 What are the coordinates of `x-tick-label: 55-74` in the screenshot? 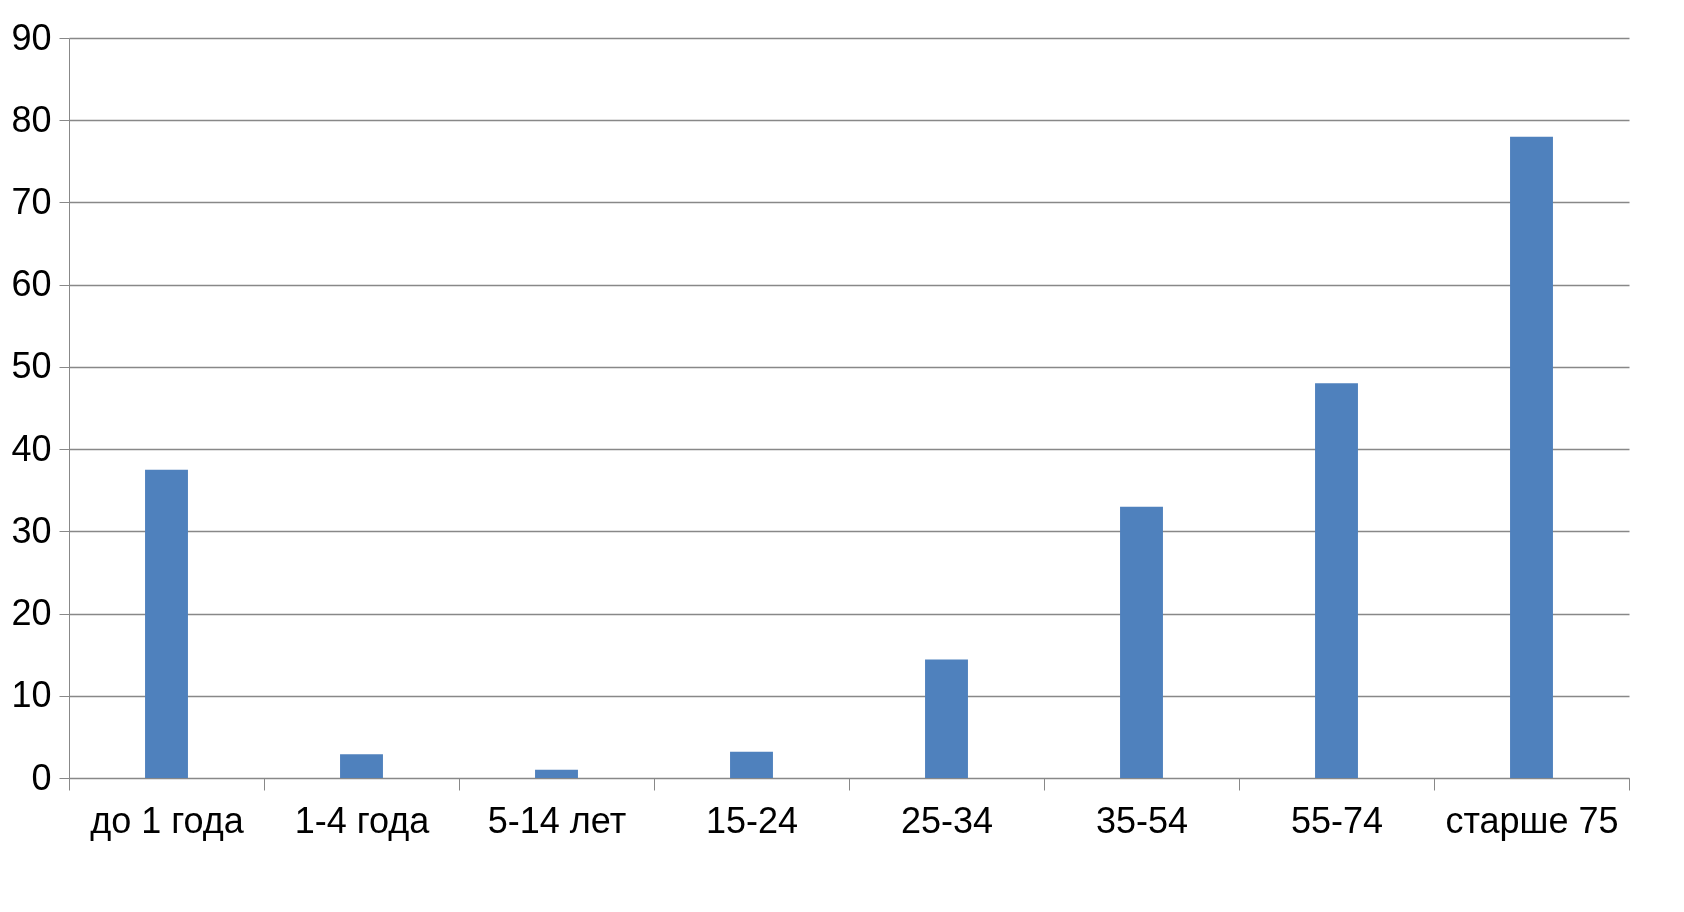 It's located at (1337, 820).